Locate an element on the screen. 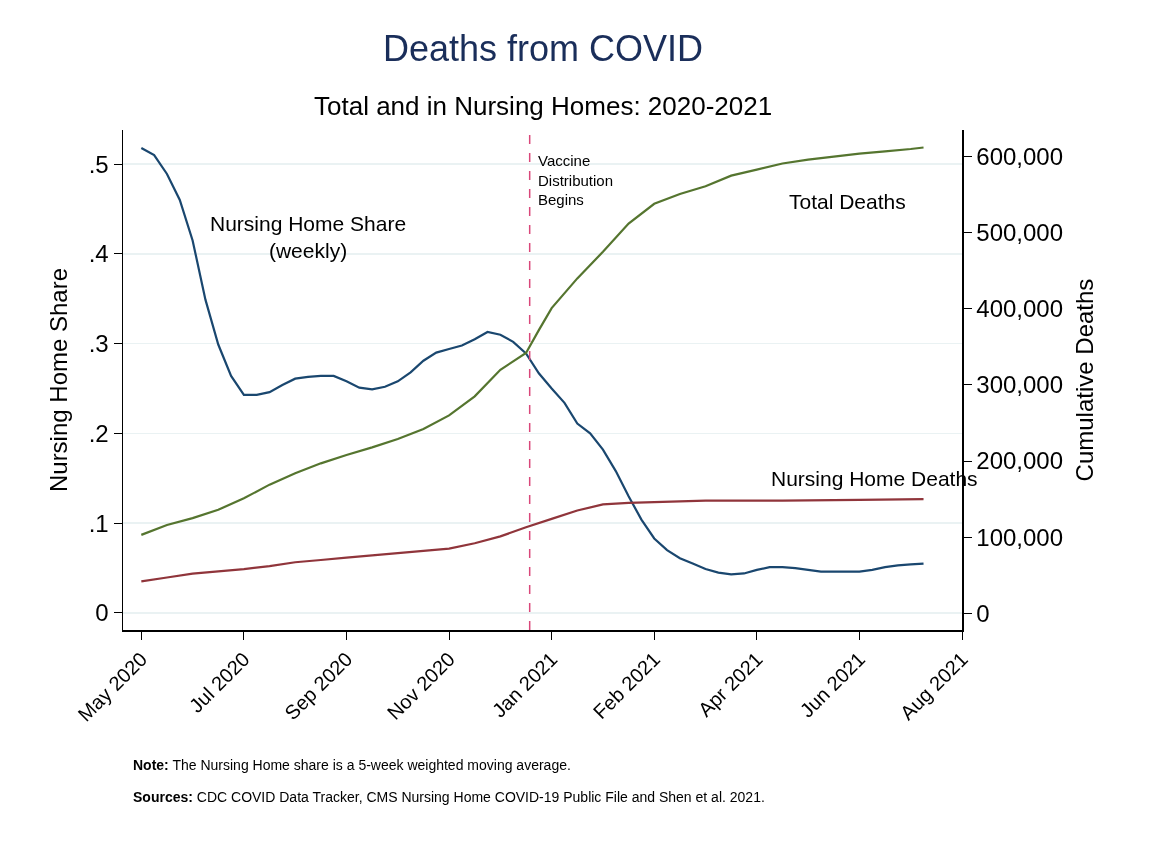 Image resolution: width=1152 pixels, height=841 pixels. y-tick-label: .5 is located at coordinates (98, 164).